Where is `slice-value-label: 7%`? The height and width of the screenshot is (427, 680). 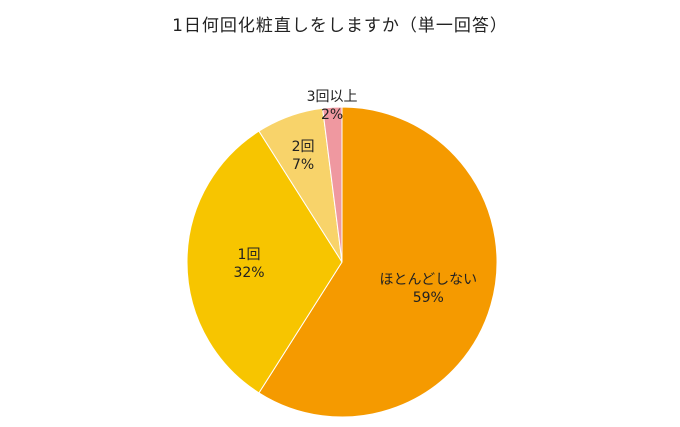
slice-value-label: 7% is located at coordinates (303, 165).